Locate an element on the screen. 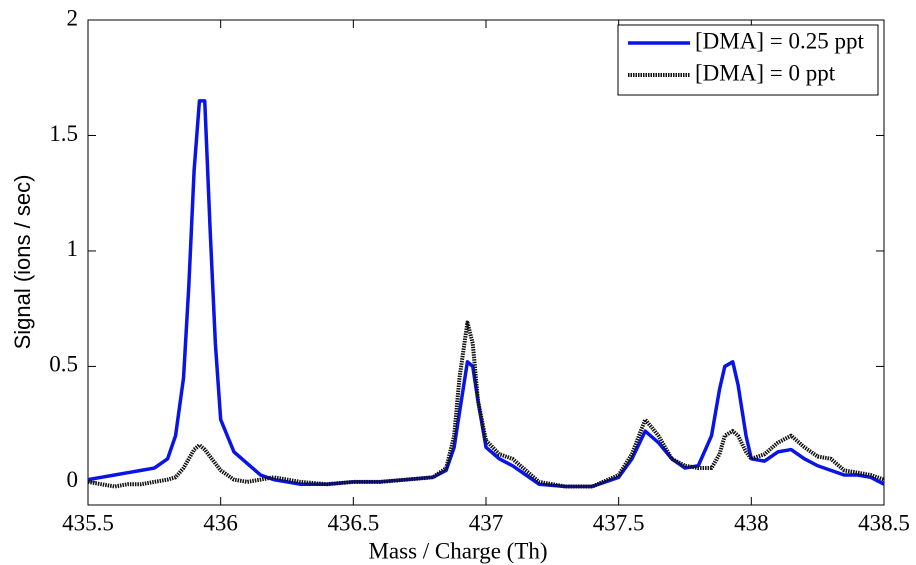 The width and height of the screenshot is (916, 565). legend-label: [DMA] = 0 ppt is located at coordinates (765, 72).